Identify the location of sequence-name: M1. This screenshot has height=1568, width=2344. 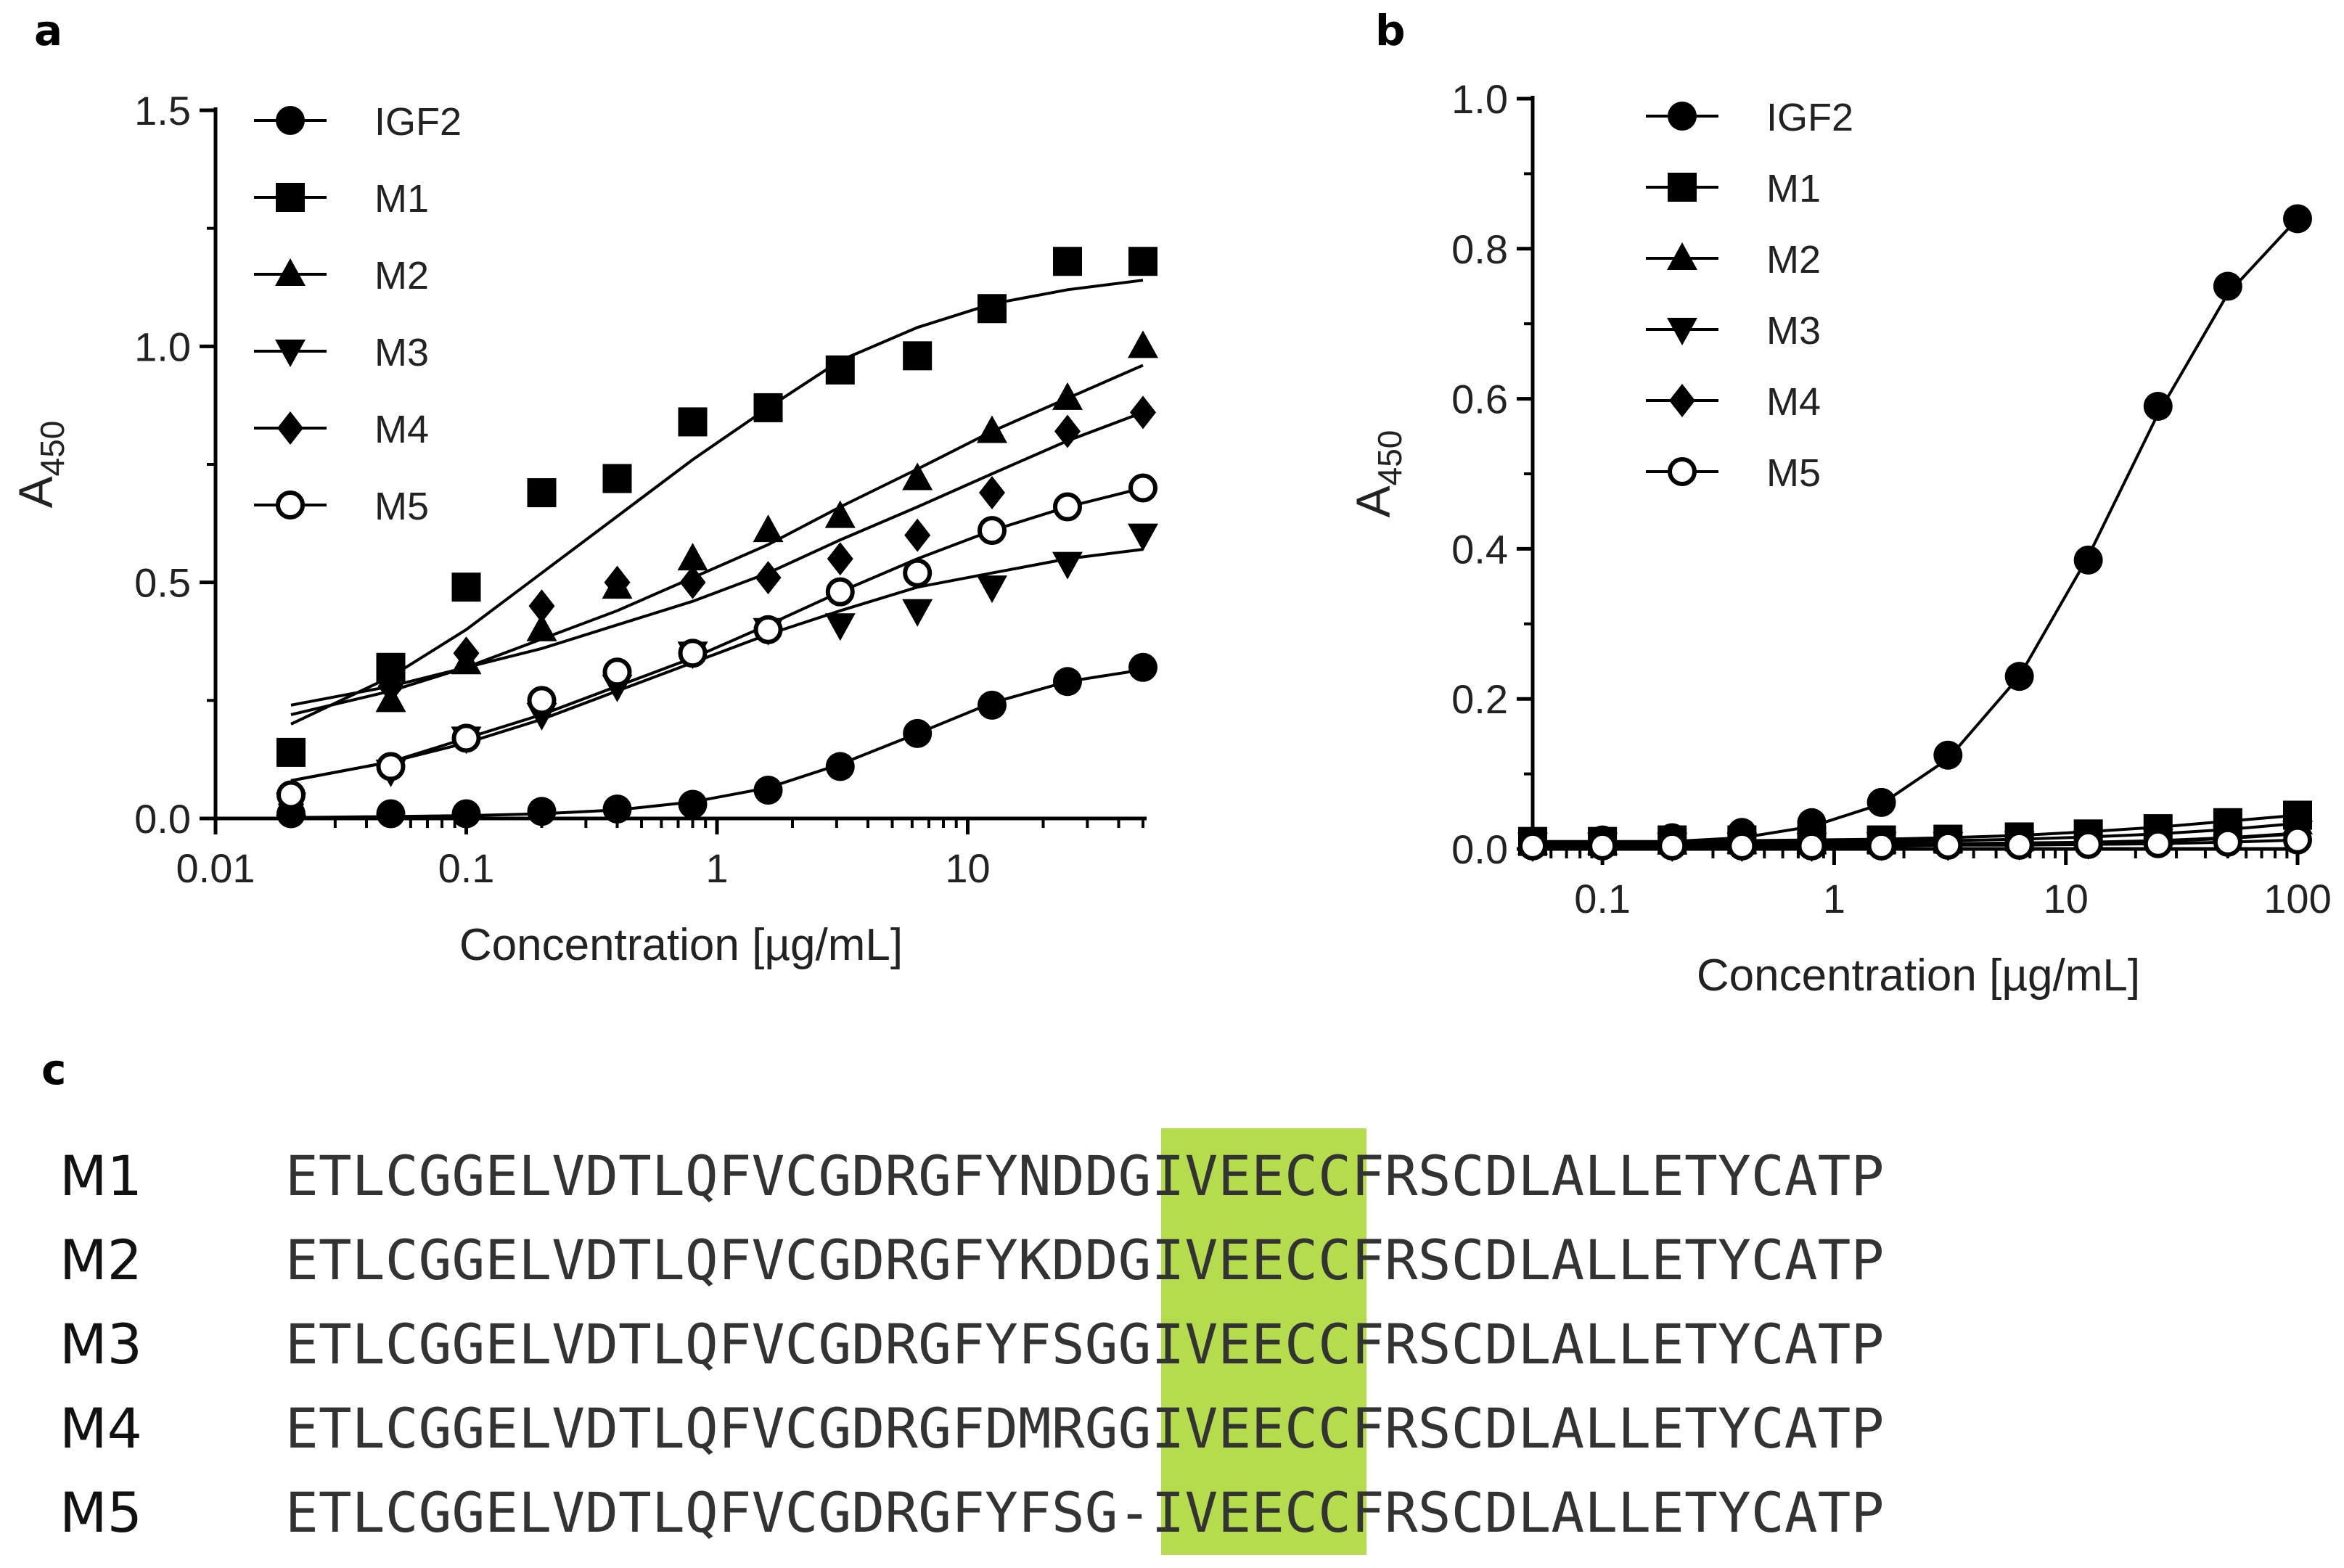
(101, 1176).